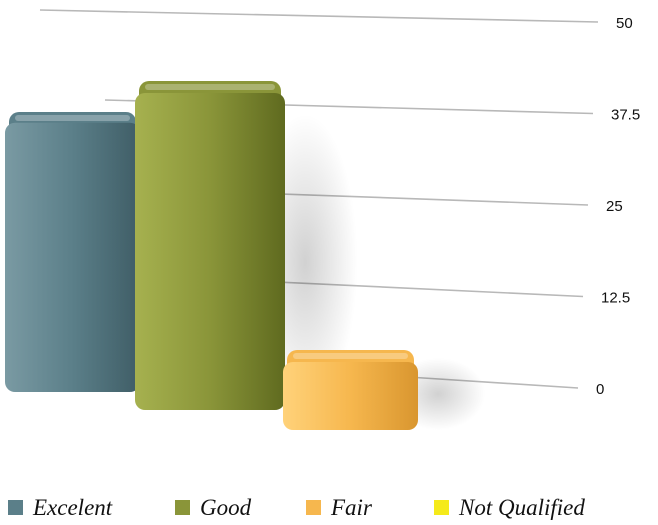 This screenshot has height=525, width=658. I want to click on legend-item-good: Good, so click(213, 507).